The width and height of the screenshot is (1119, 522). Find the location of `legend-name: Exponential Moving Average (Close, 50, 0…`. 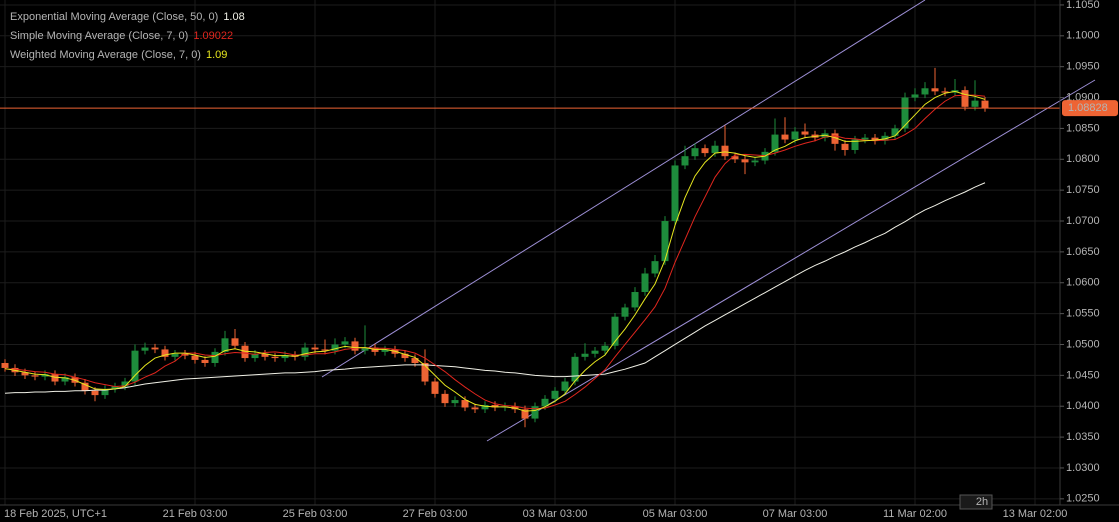

legend-name: Exponential Moving Average (Close, 50, 0… is located at coordinates (114, 17).